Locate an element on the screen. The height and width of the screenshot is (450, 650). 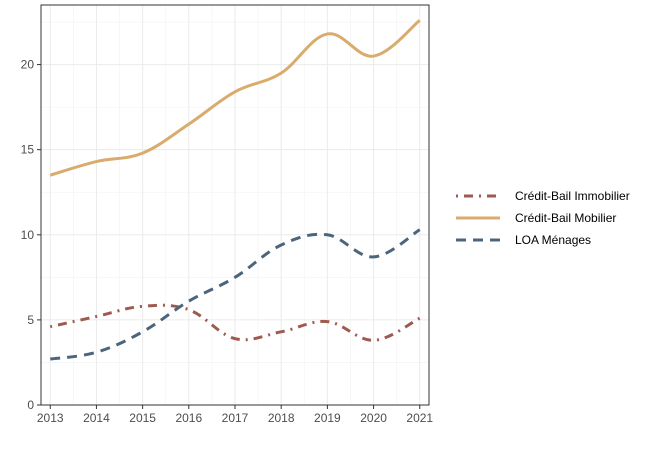
x-tick-label: 2021 is located at coordinates (419, 418).